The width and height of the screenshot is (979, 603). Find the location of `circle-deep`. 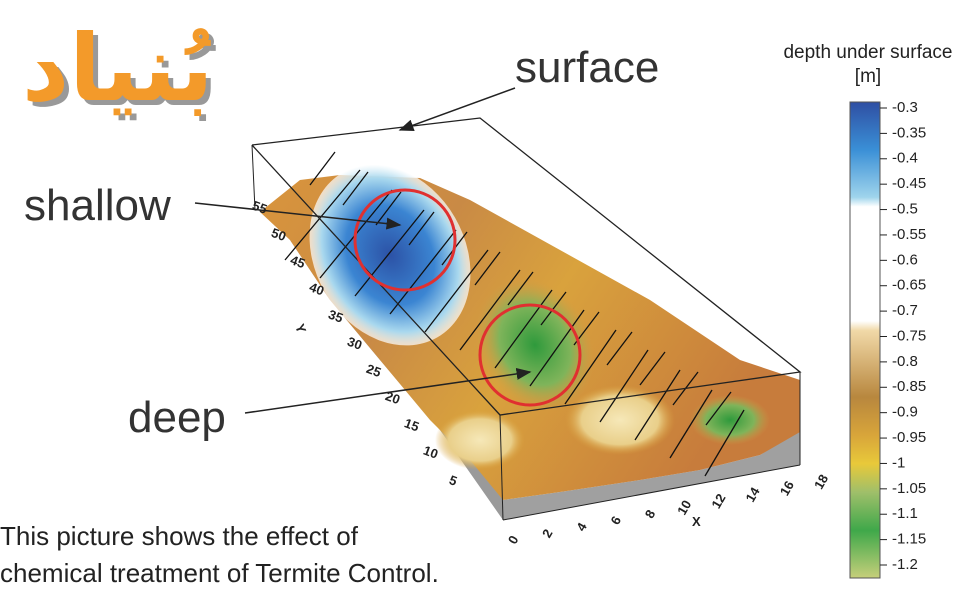

circle-deep is located at coordinates (530, 355).